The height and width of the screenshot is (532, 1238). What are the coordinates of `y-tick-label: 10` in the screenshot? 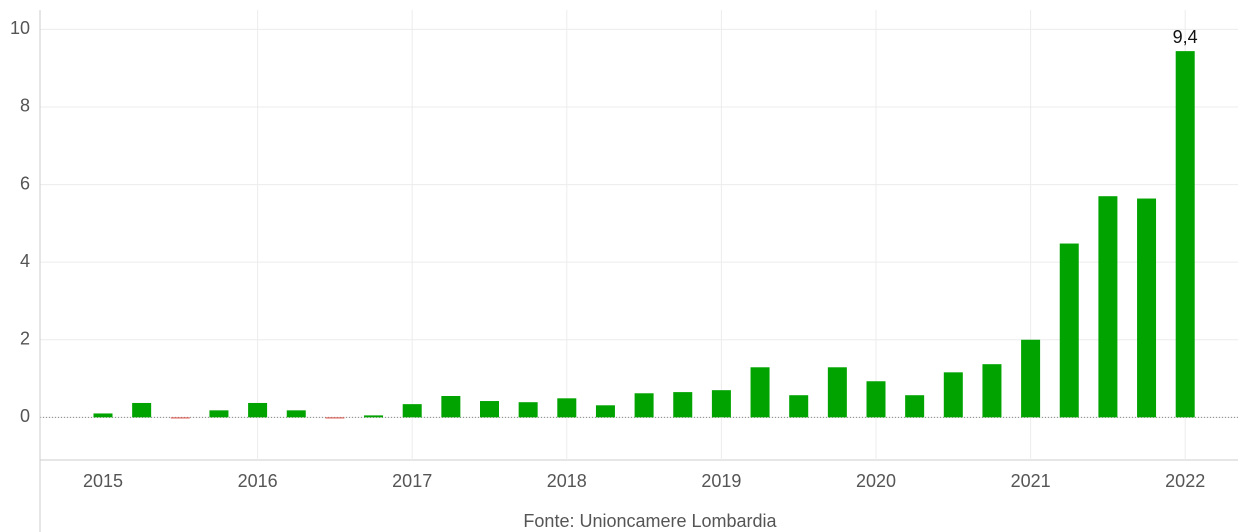 It's located at (20, 28).